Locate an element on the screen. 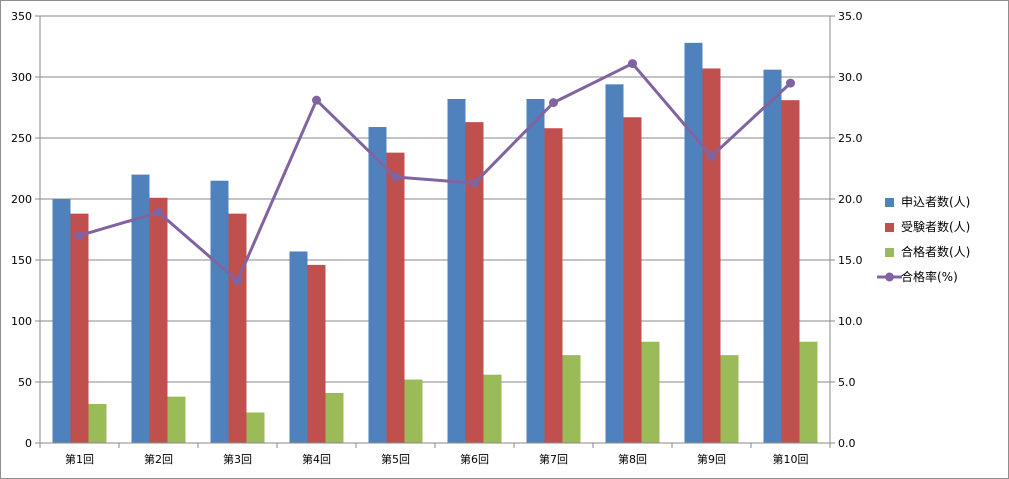  legend-label: 合格率(%) is located at coordinates (929, 276).